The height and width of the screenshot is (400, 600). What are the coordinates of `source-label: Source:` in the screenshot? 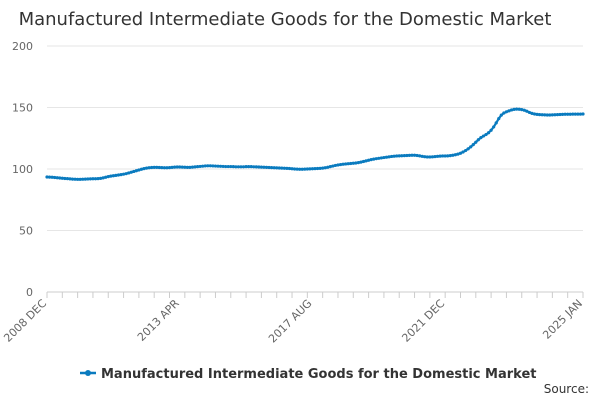 It's located at (566, 389).